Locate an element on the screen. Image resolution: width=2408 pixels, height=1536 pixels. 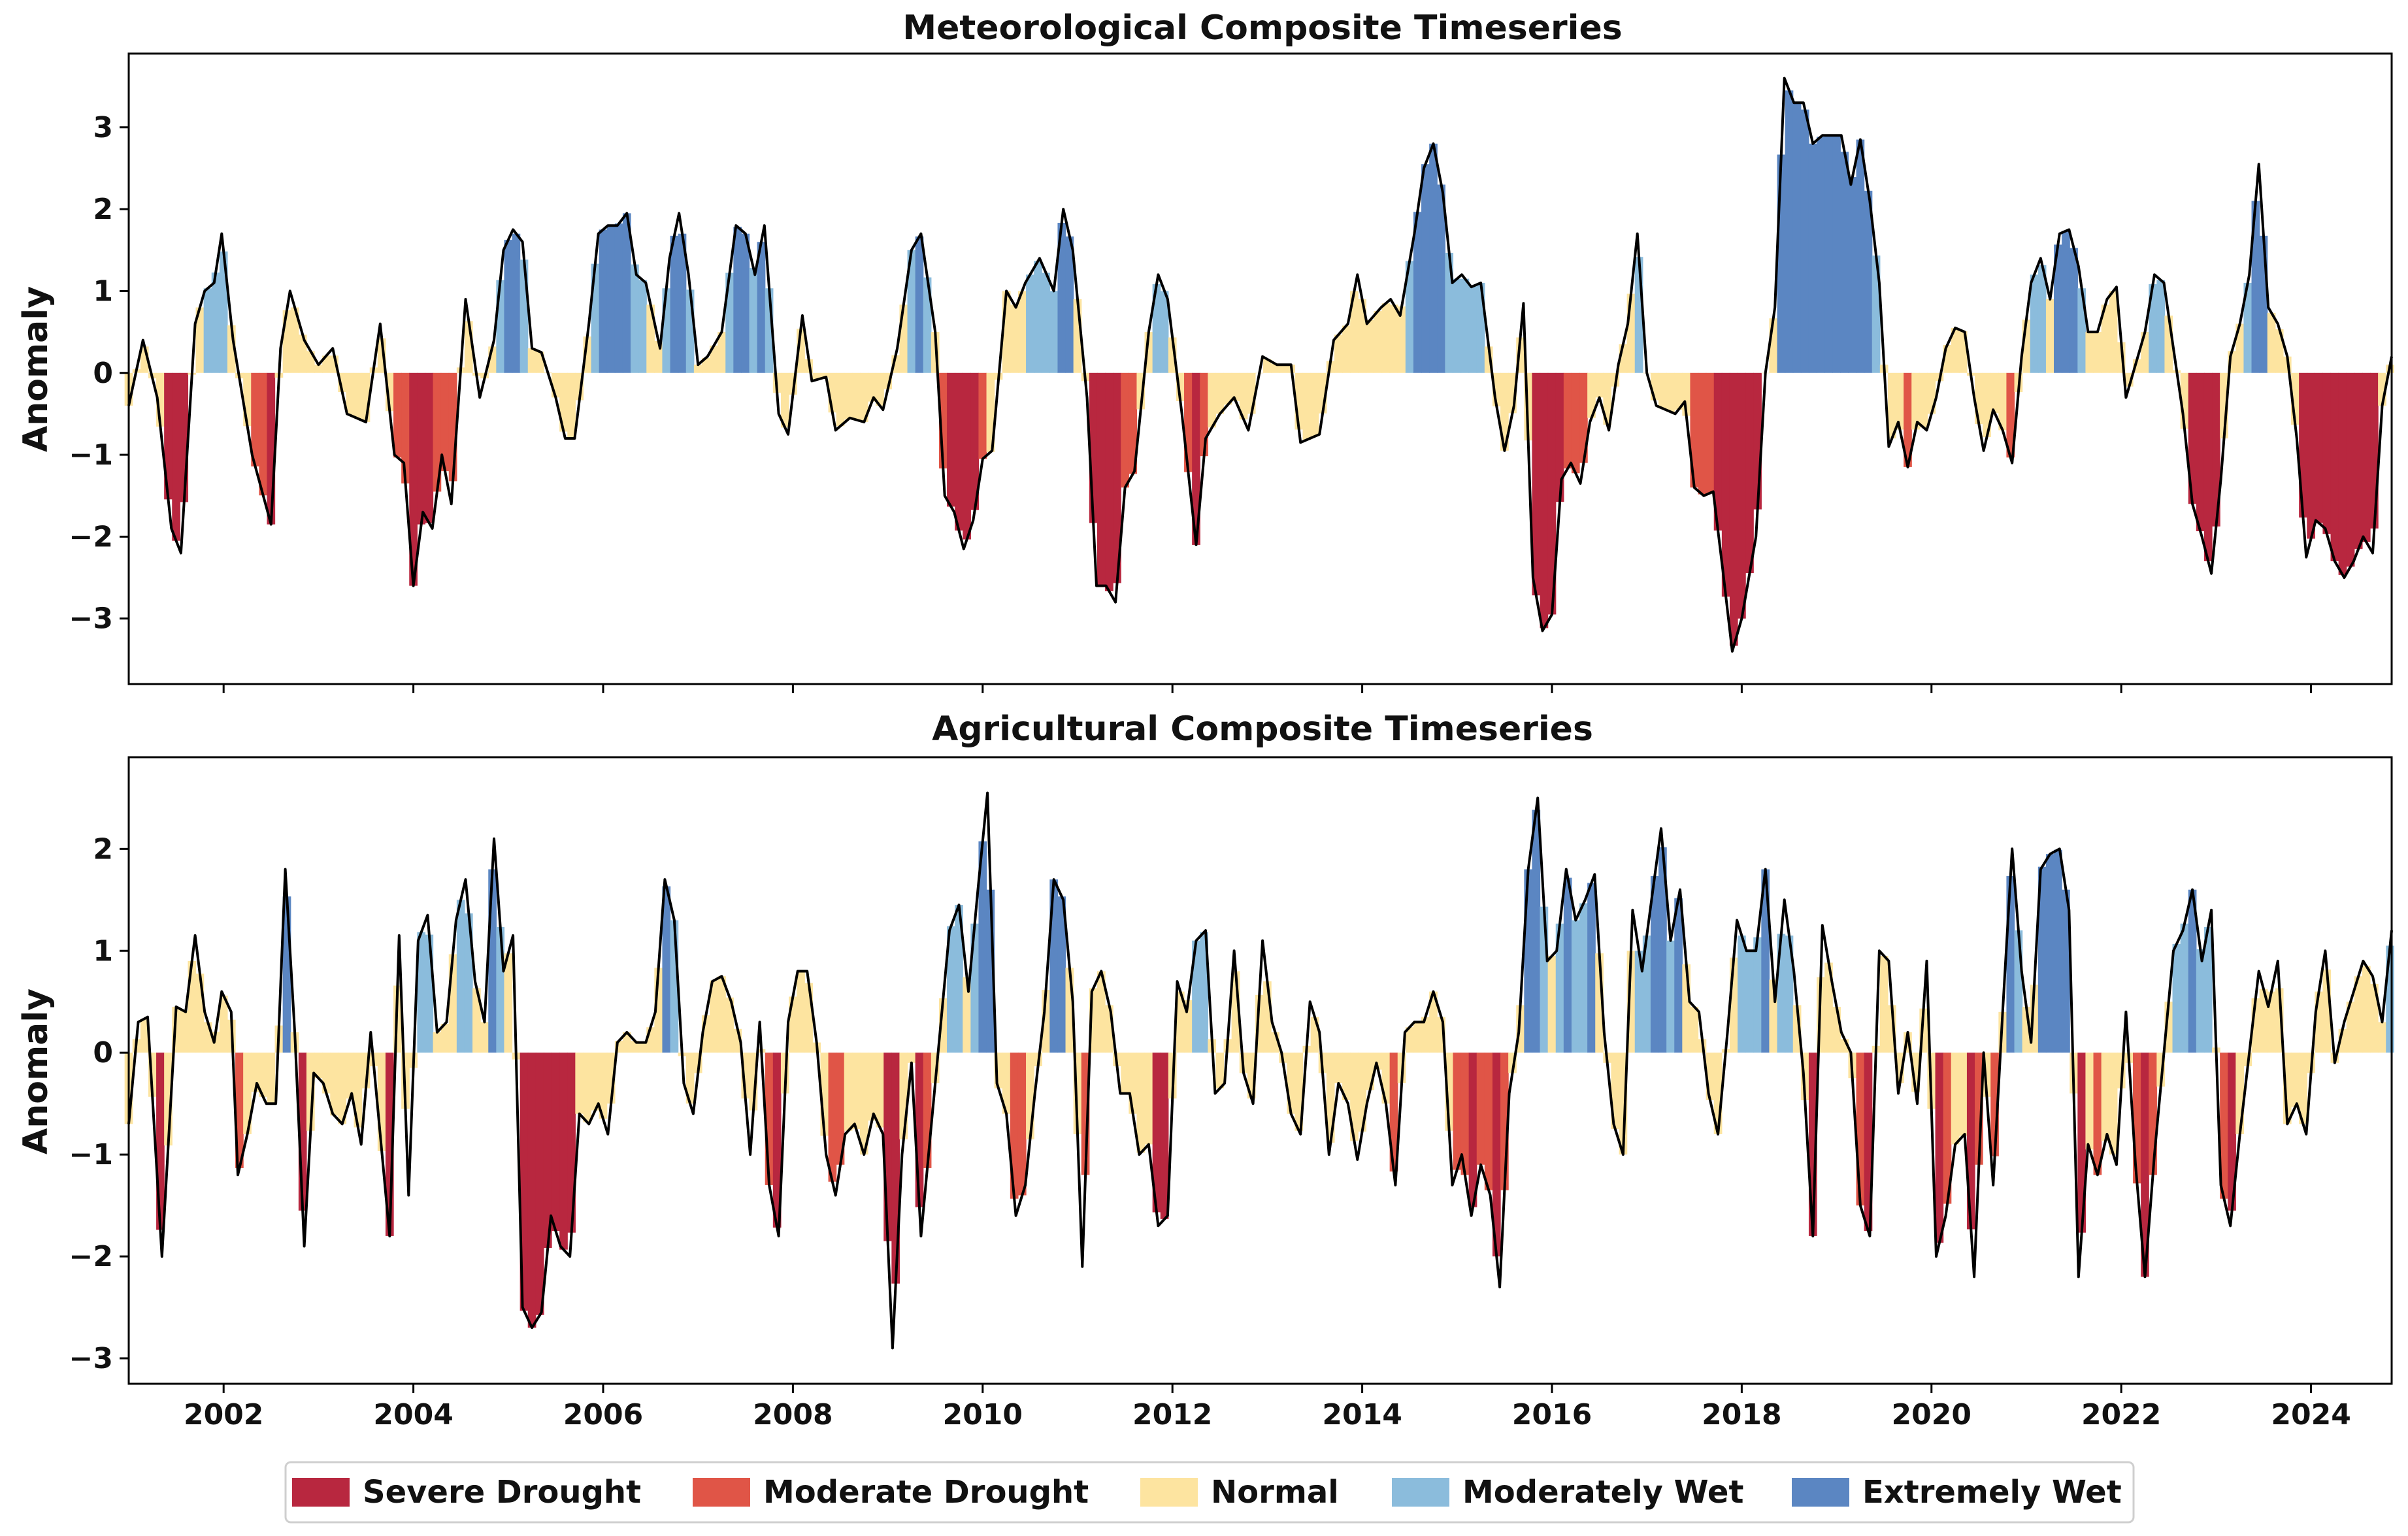
legend-swatch-extremely-wet is located at coordinates (1820, 1492).